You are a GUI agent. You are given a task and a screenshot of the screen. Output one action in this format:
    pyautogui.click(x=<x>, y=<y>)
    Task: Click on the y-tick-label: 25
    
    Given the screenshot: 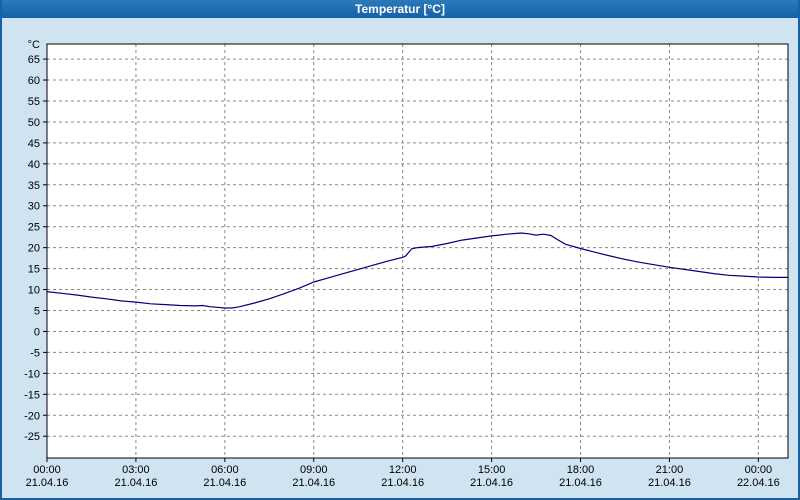 What is the action you would take?
    pyautogui.click(x=34, y=228)
    